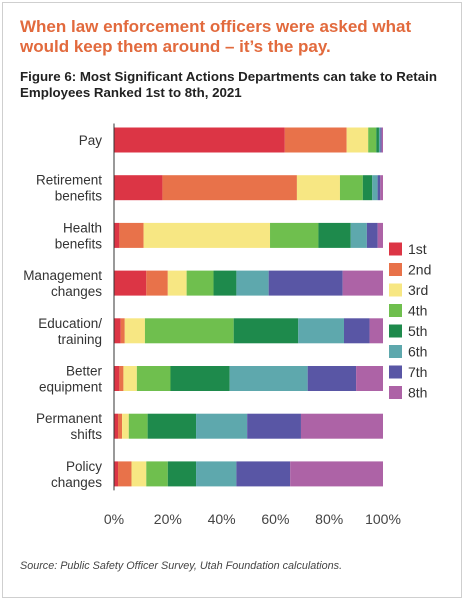  I want to click on legend-label: 2nd, so click(419, 270).